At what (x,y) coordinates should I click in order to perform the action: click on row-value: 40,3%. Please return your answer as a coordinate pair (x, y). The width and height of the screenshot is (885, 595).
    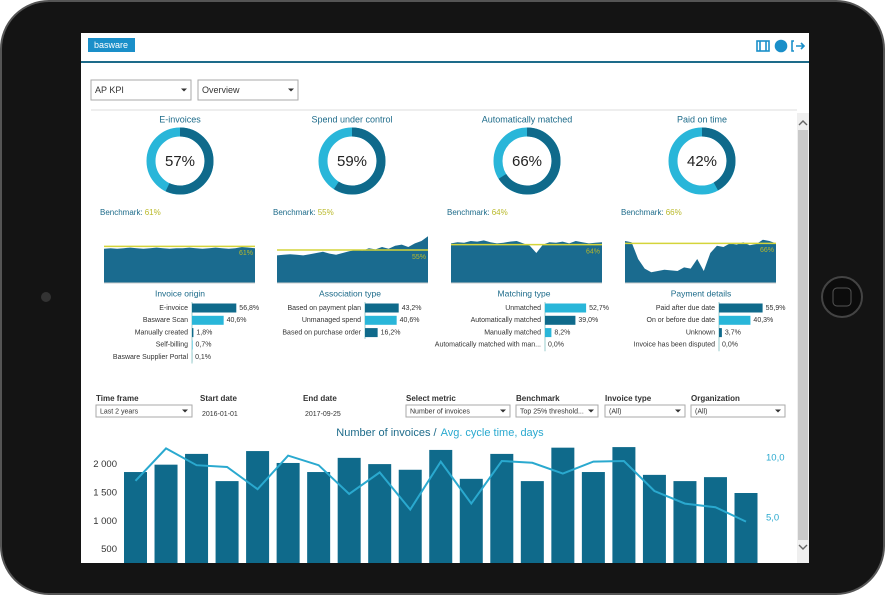
    Looking at the image, I should click on (763, 320).